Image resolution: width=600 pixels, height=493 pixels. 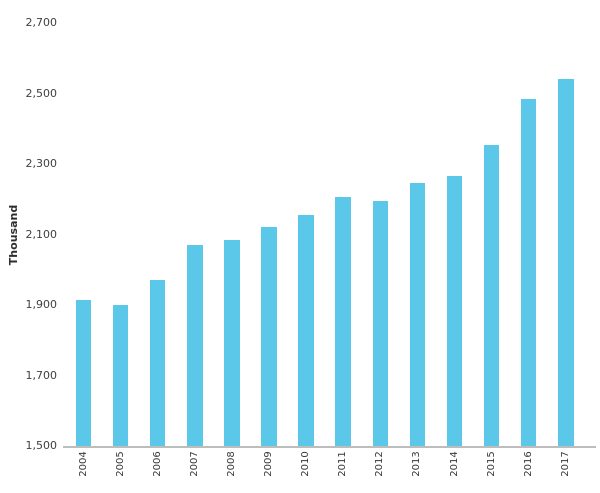 I want to click on bar-2007, so click(x=195, y=345).